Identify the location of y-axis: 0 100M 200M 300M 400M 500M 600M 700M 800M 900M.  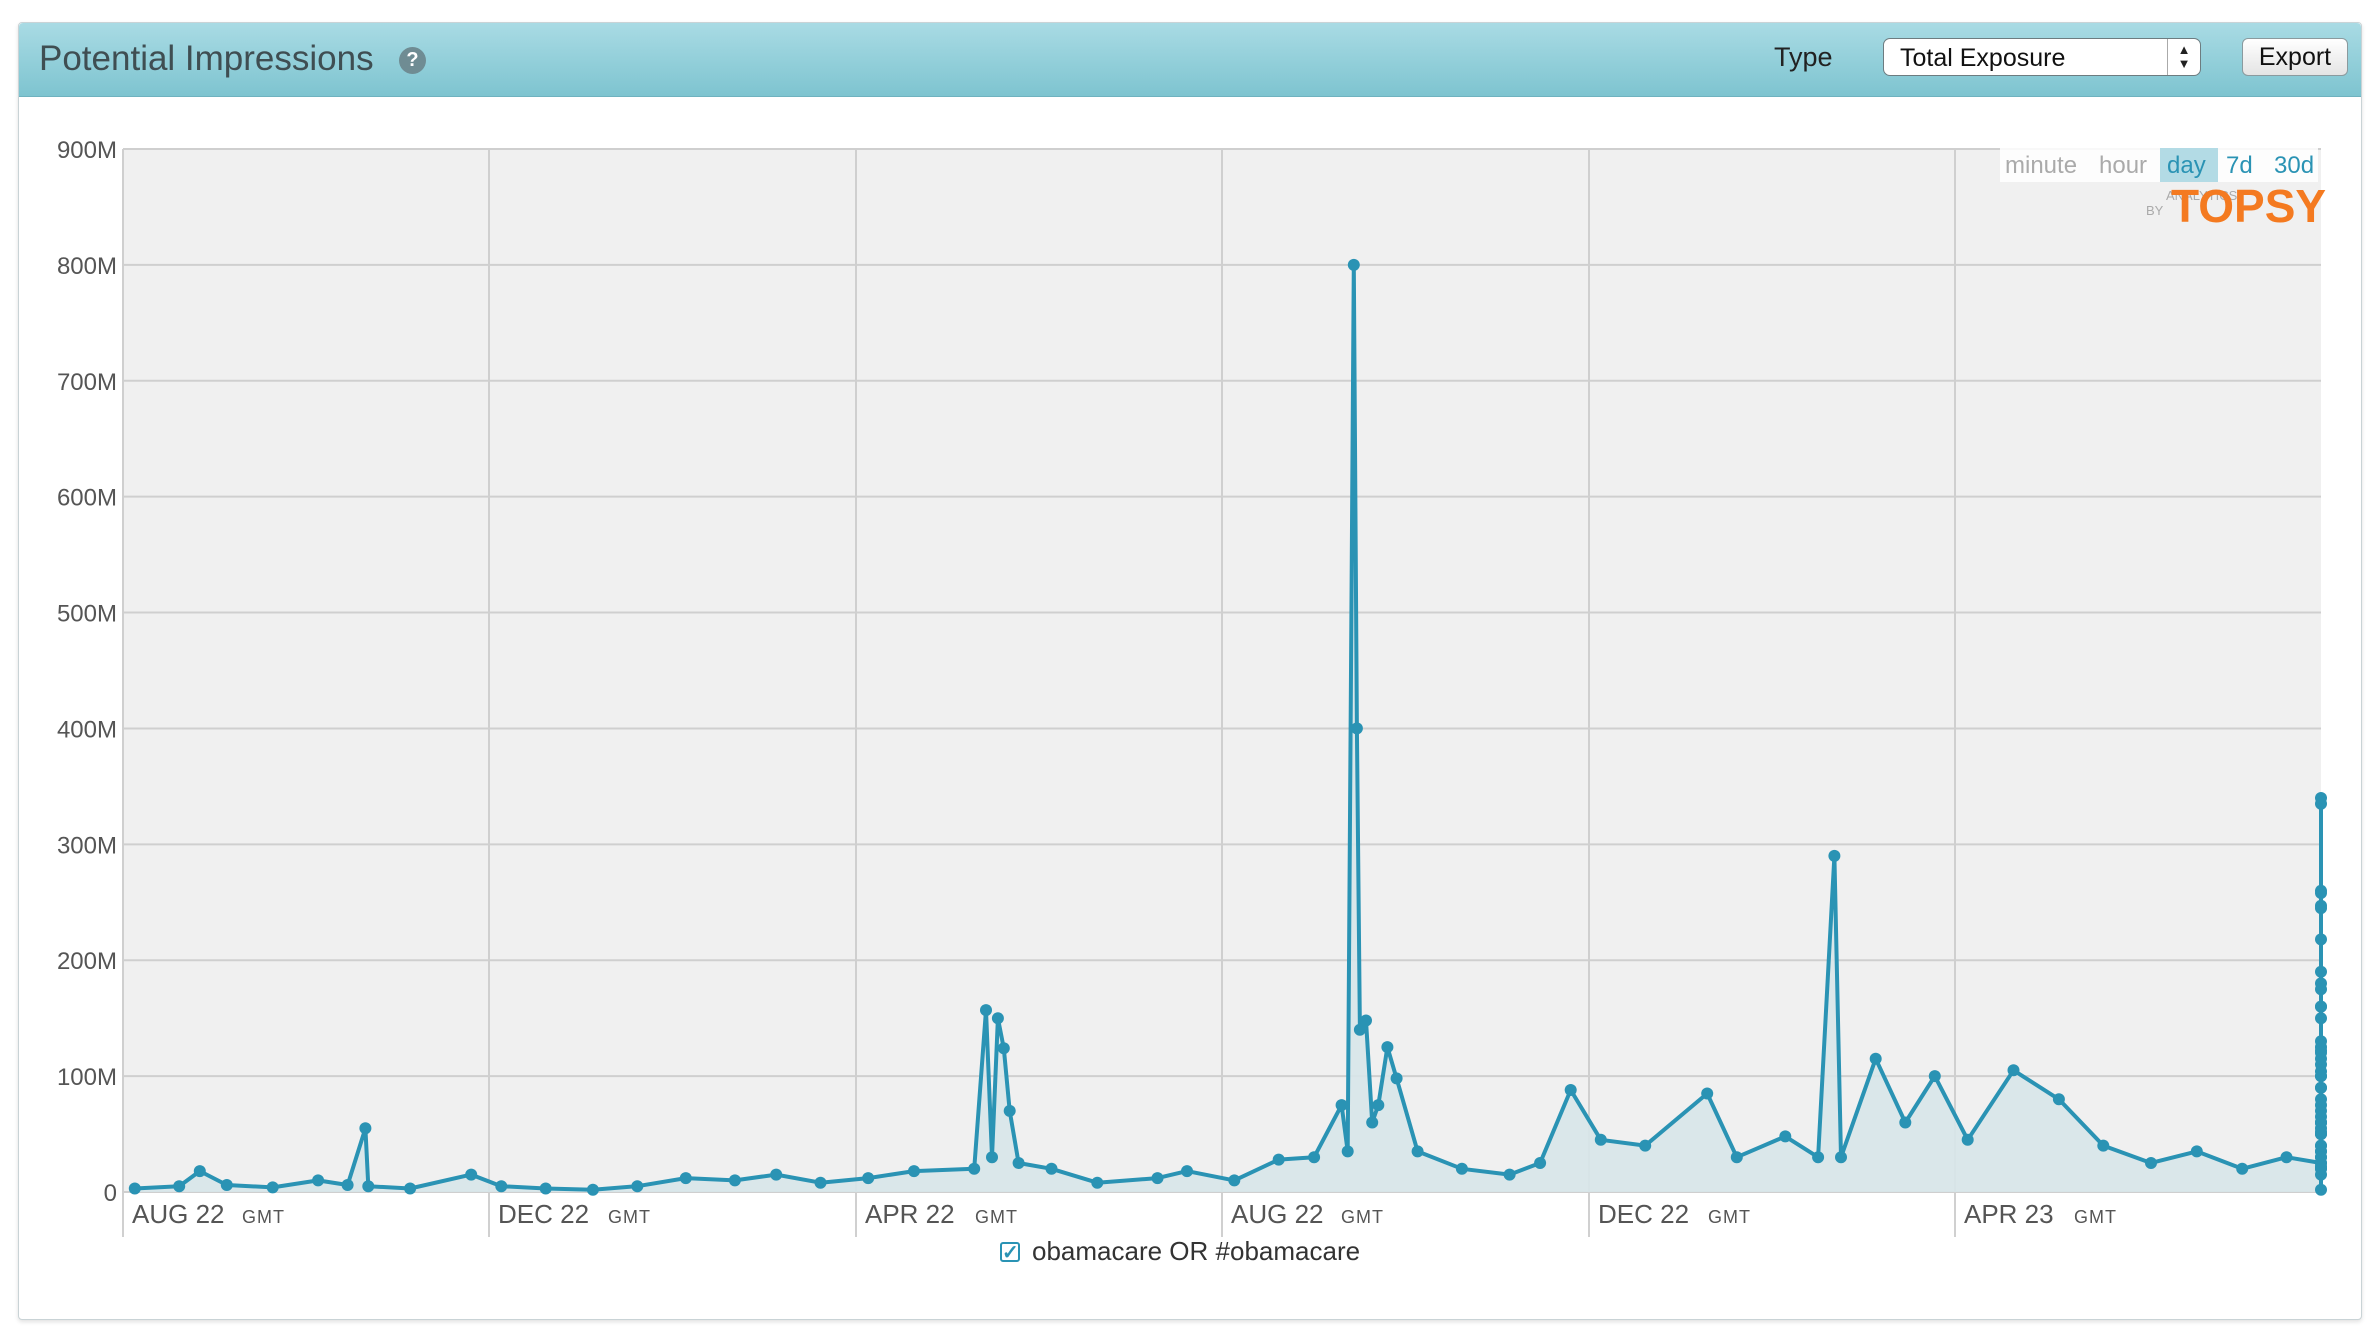
(87, 672).